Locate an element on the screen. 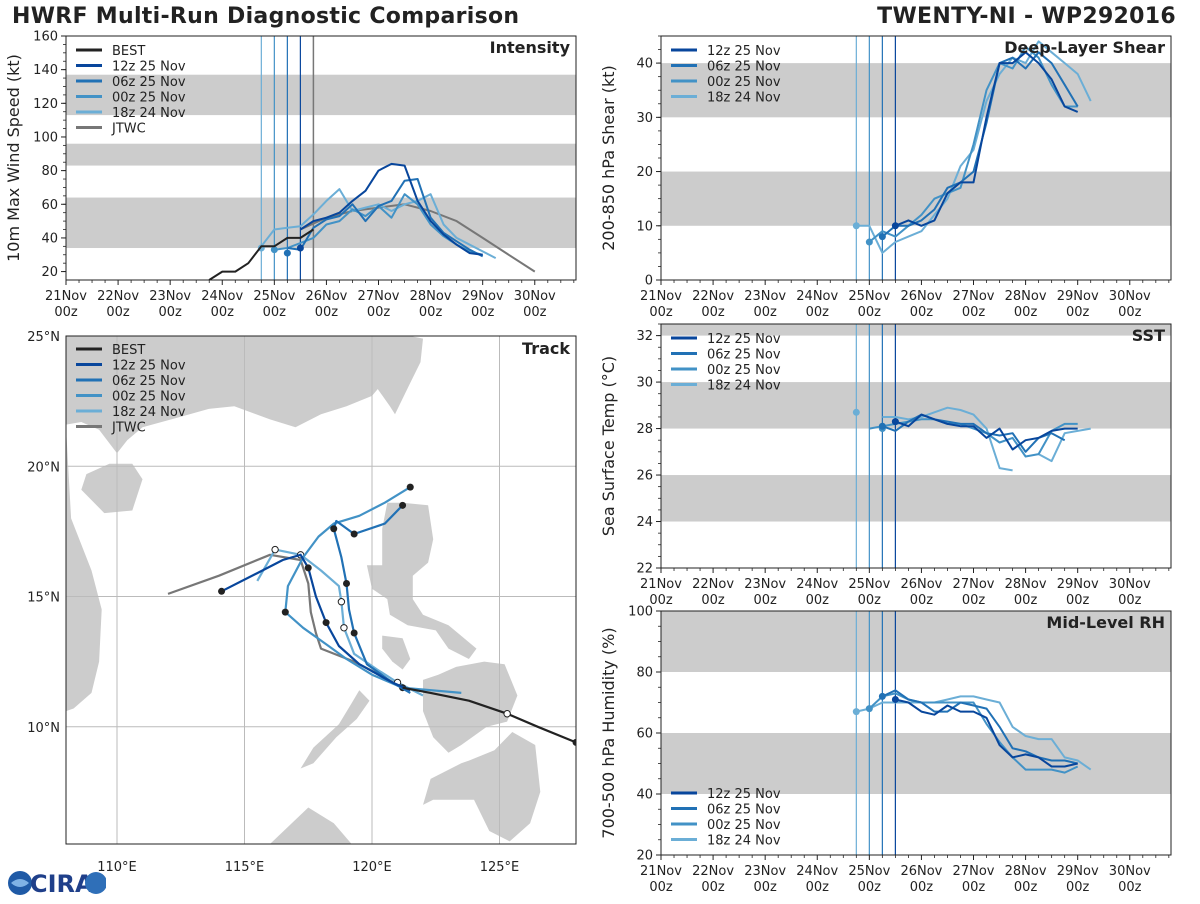  track-legend-label: 00z 25 Nov is located at coordinates (149, 397).